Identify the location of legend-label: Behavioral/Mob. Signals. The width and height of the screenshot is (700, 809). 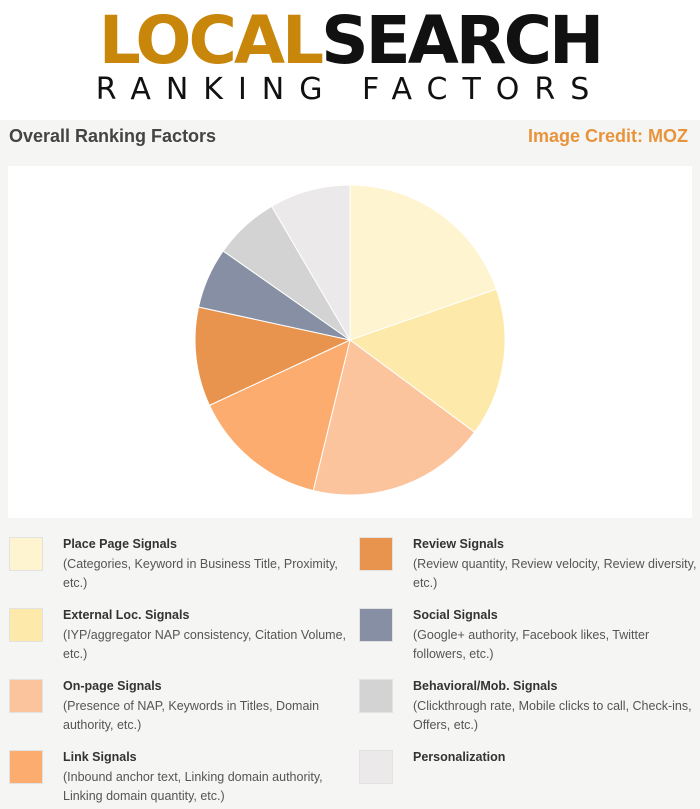
(485, 686).